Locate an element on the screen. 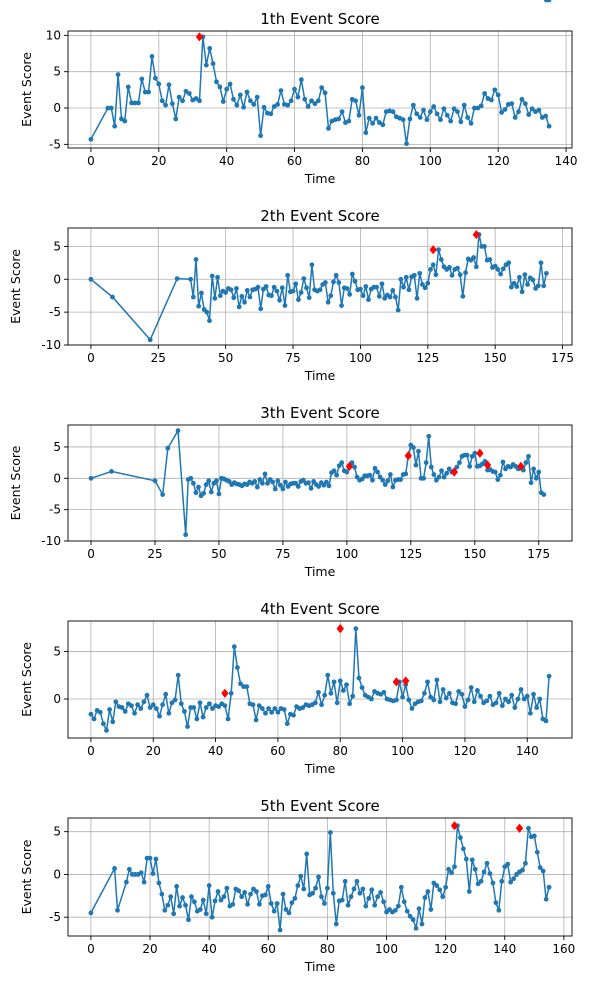 The height and width of the screenshot is (989, 589). chart-title: 2th Event Score is located at coordinates (319, 216).